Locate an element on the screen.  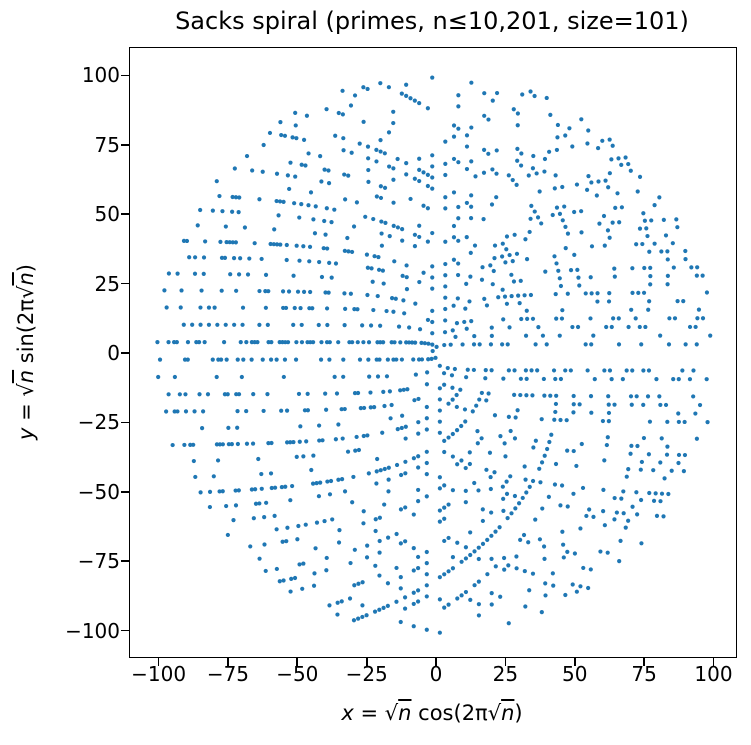
x-tick-label: 75 is located at coordinates (644, 674).